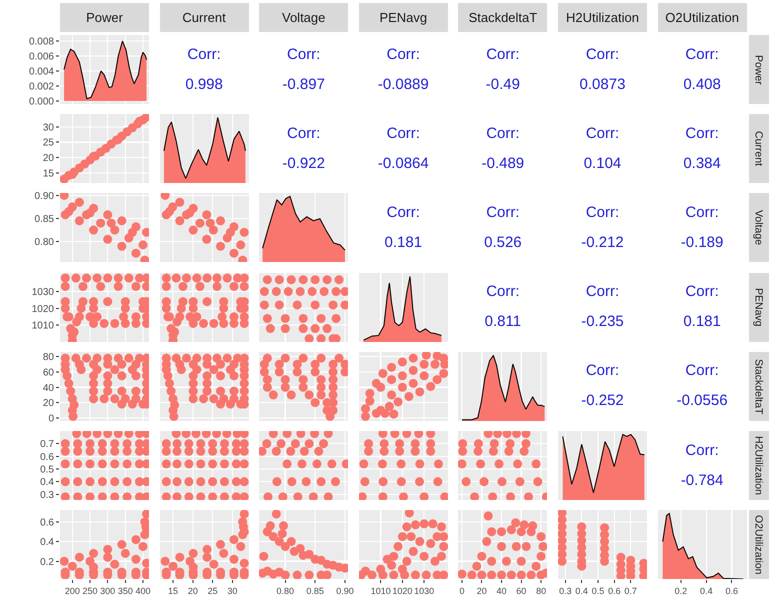  What do you see at coordinates (204, 85) in the screenshot?
I see `text: 0.998` at bounding box center [204, 85].